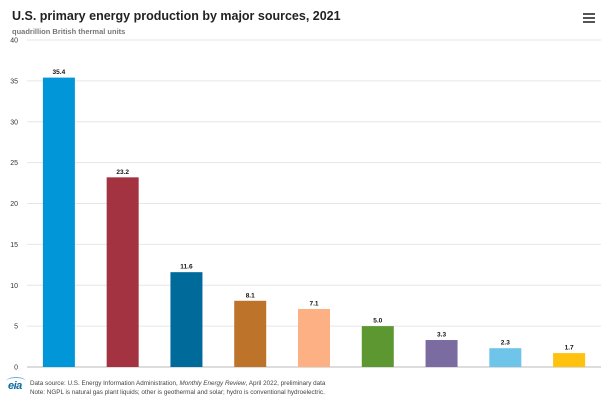 Image resolution: width=612 pixels, height=405 pixels. I want to click on y-tick-label: 10, so click(14, 286).